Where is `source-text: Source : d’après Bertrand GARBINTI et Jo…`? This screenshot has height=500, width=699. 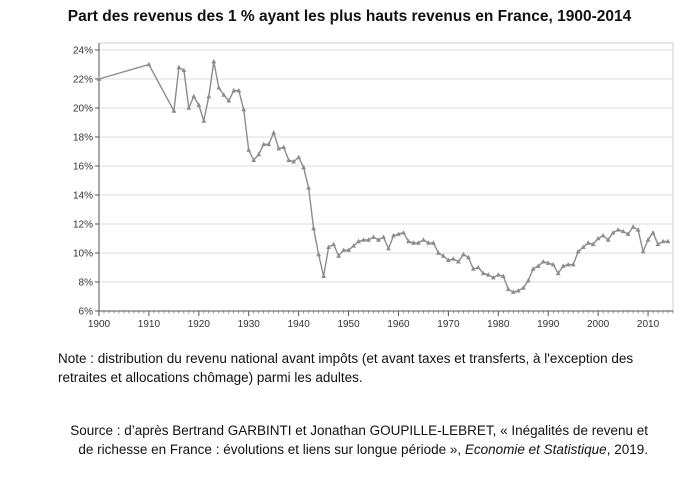
source-text: Source : d’après Bertrand GARBINTI et Jo… is located at coordinates (359, 440).